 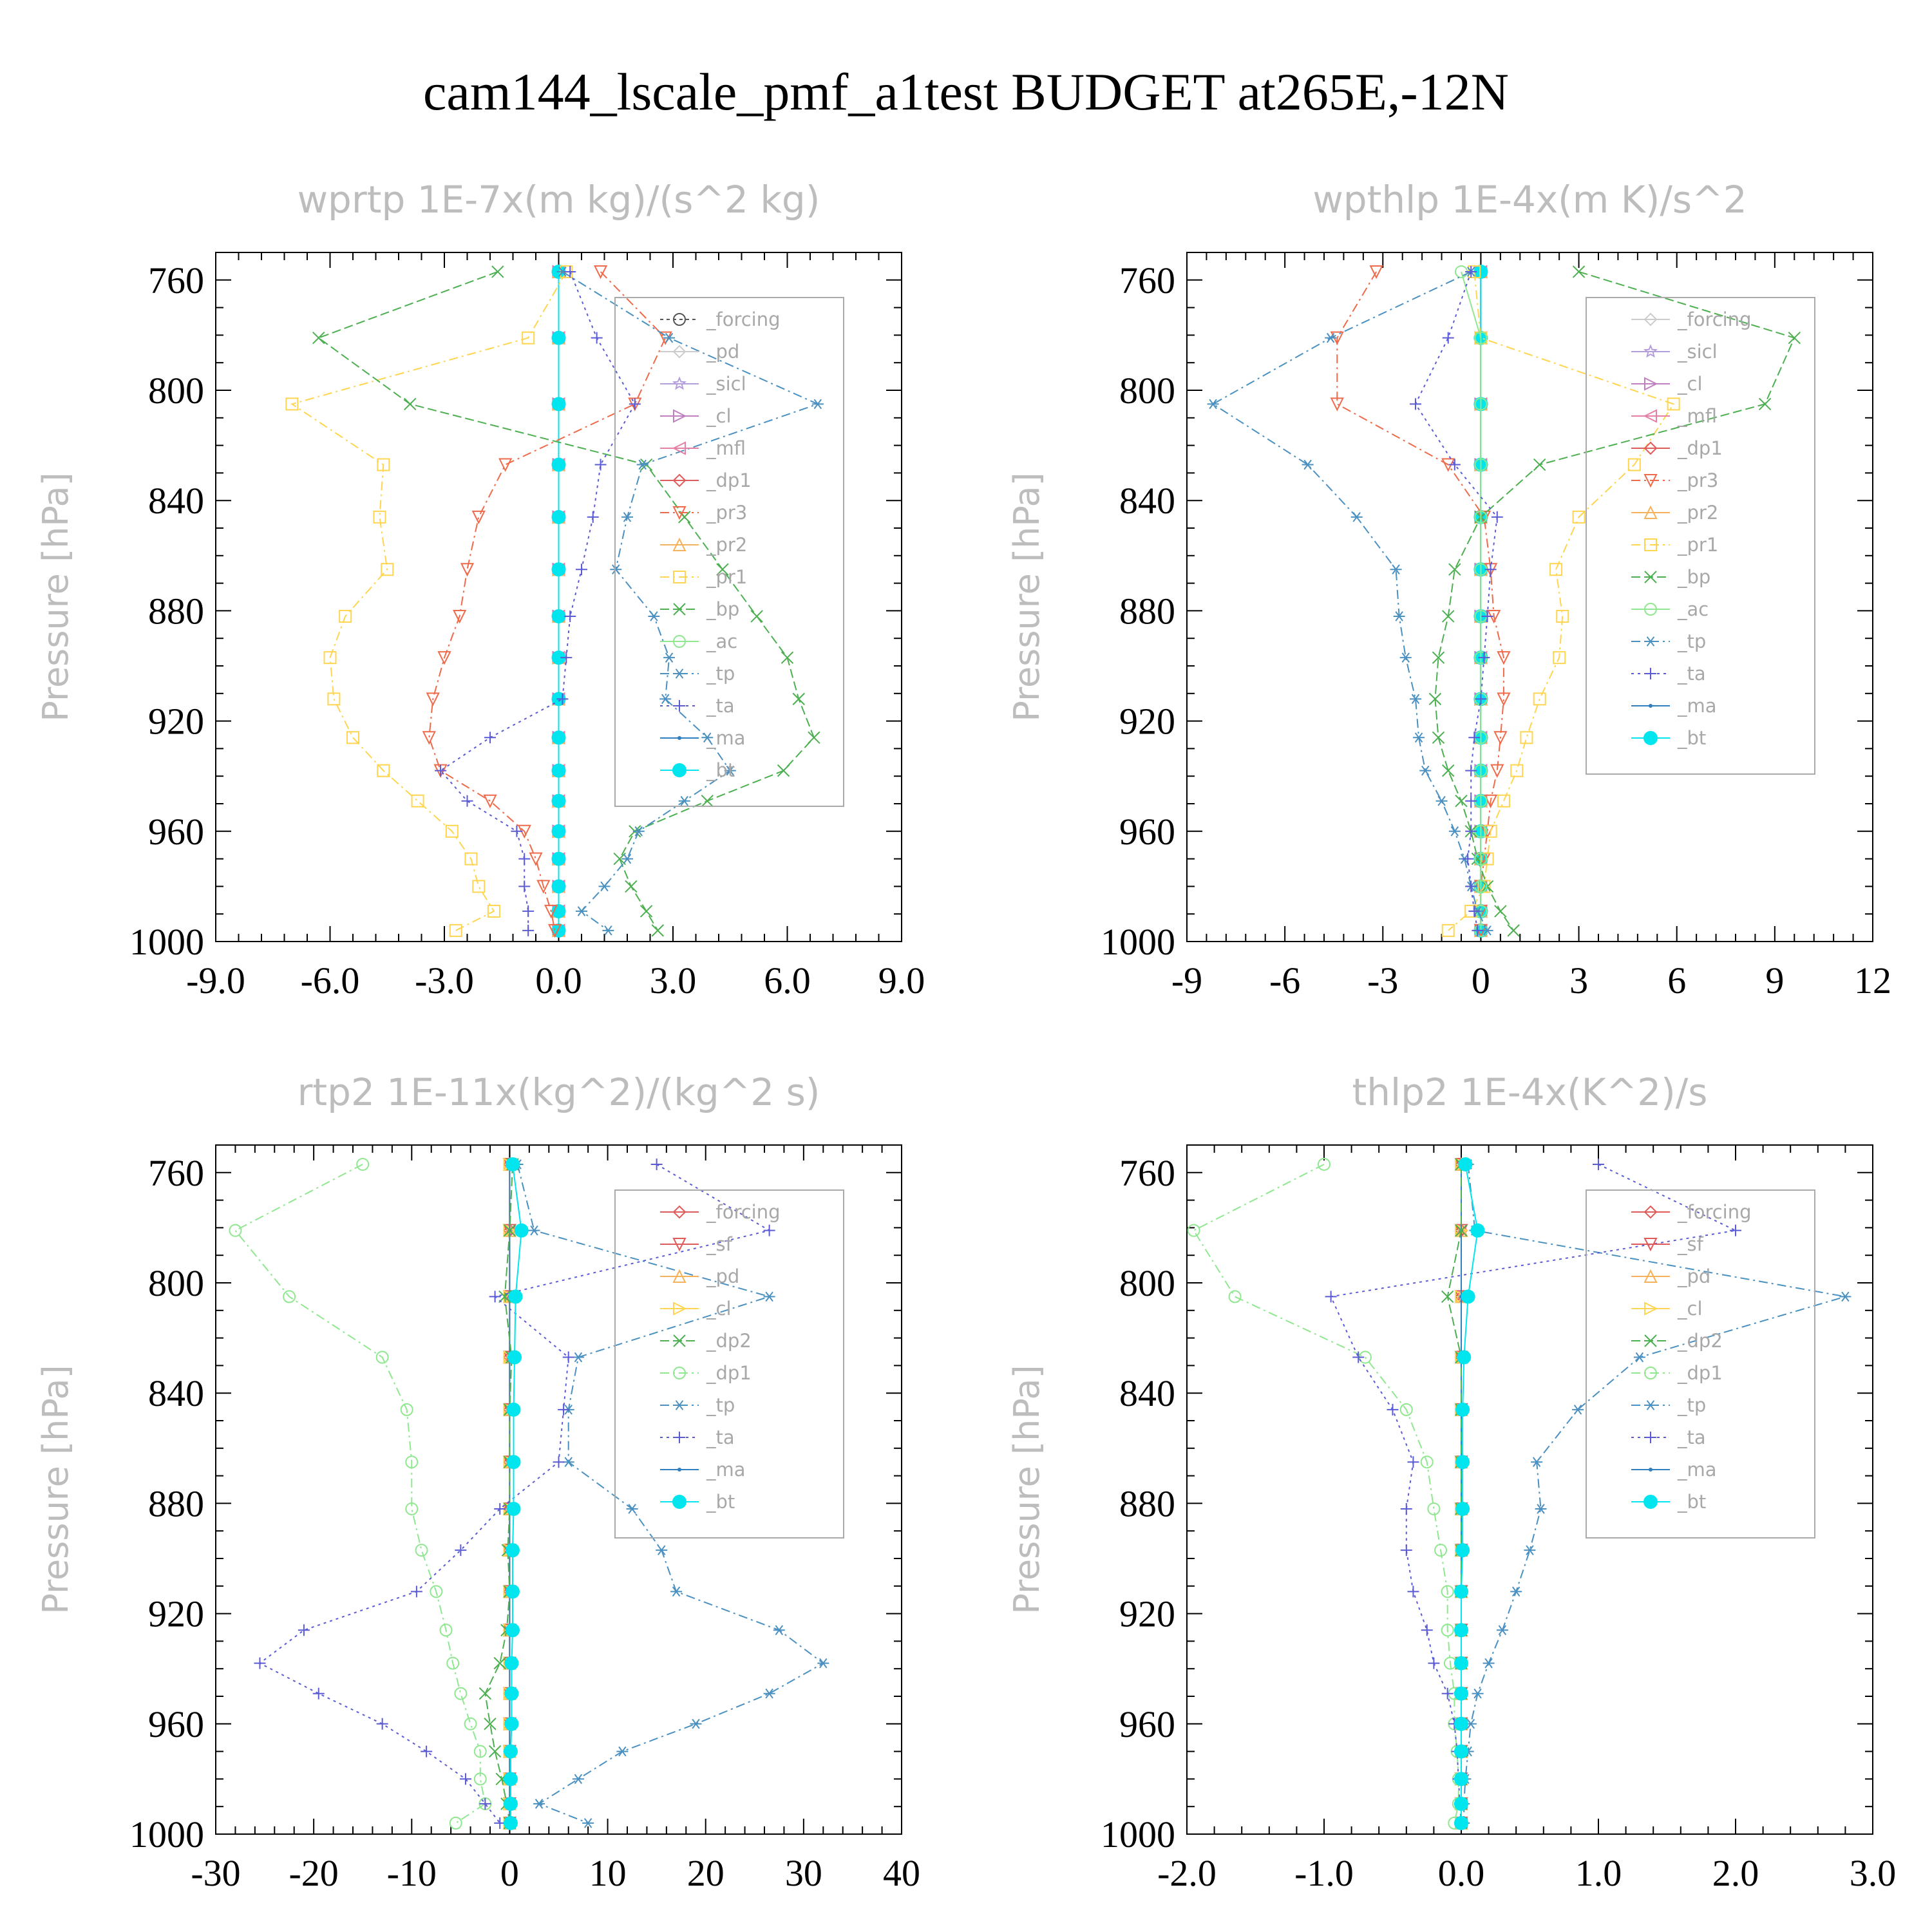 I want to click on x-tick-label: -2.0, so click(x=1187, y=1873).